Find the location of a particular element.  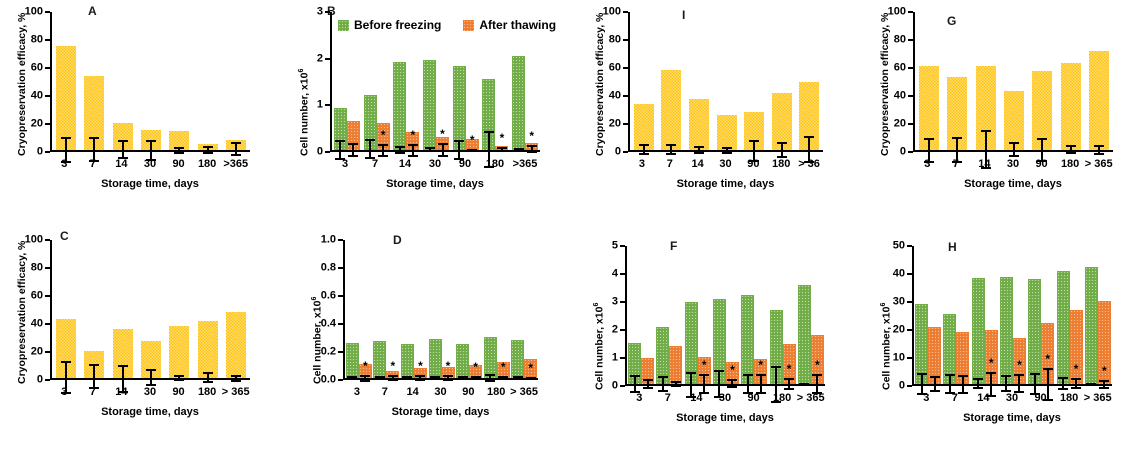

x-axis-line is located at coordinates (725, 385).